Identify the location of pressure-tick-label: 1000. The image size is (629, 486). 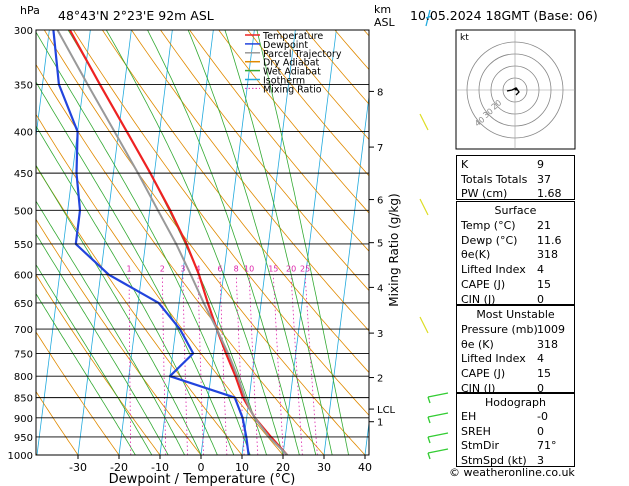
(20, 456).